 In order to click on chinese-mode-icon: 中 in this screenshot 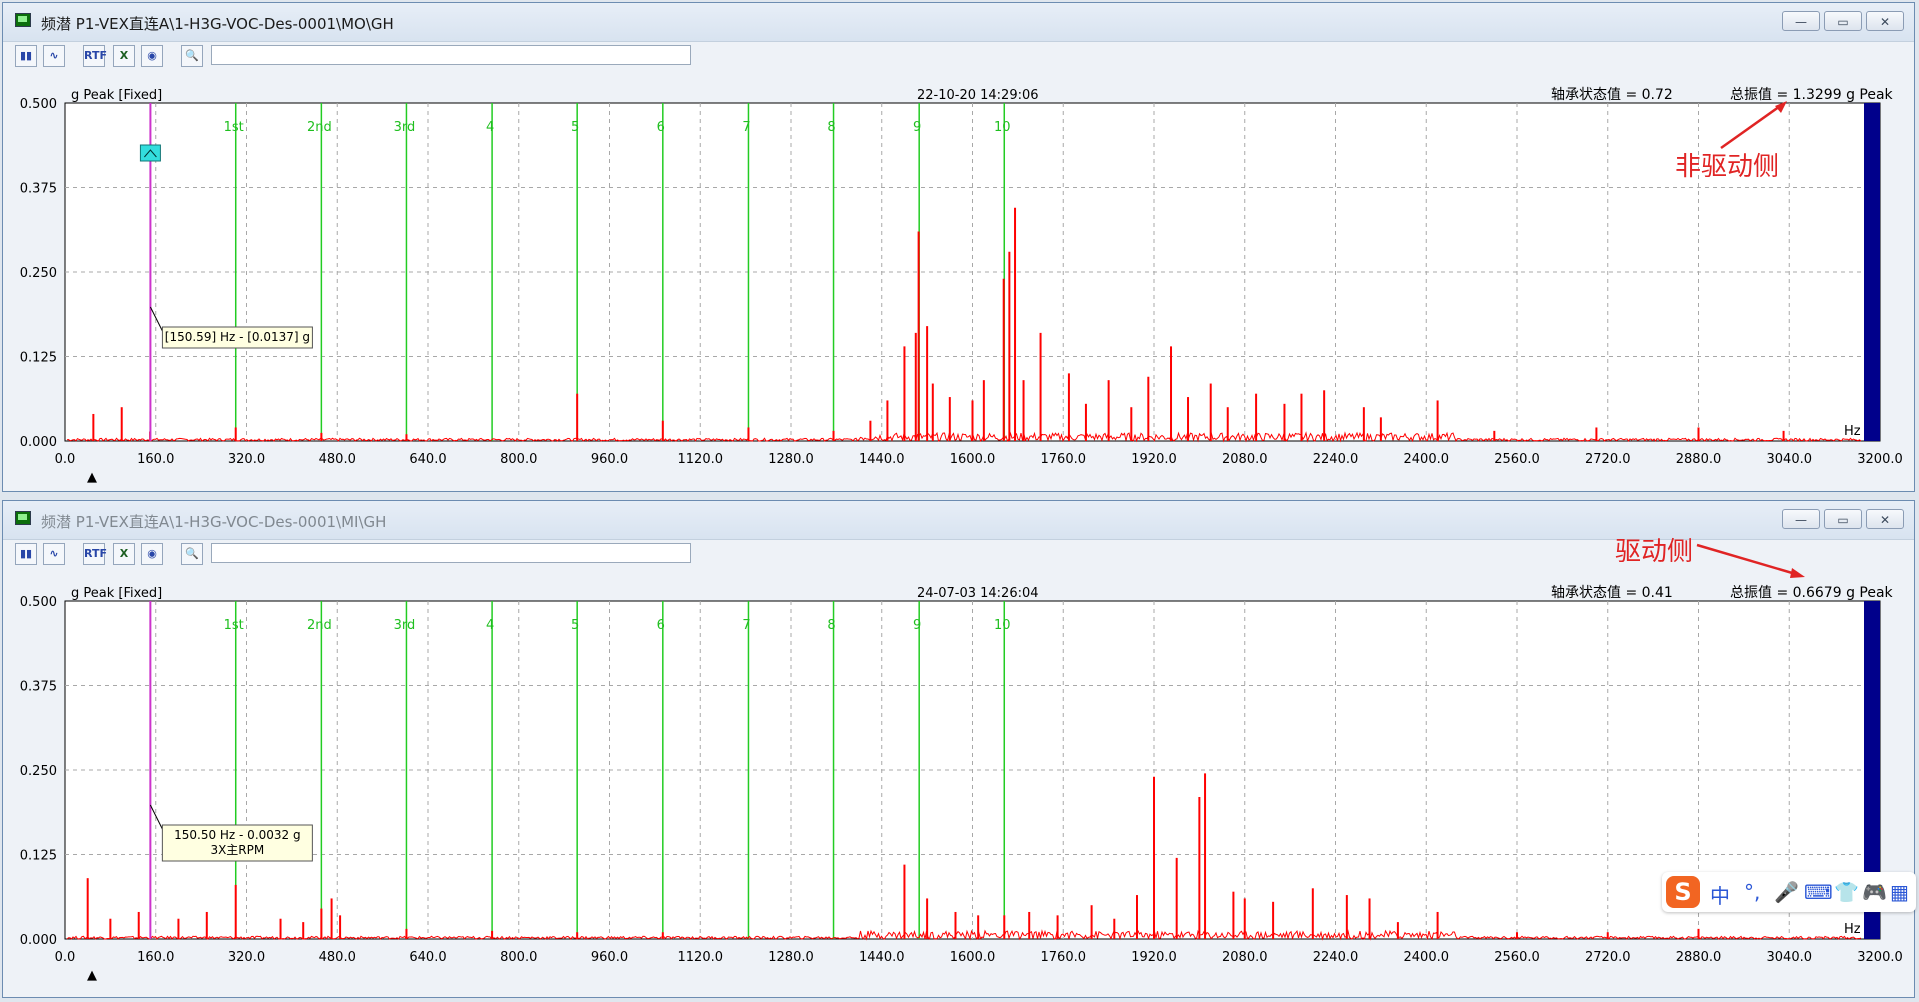, I will do `click(1720, 896)`.